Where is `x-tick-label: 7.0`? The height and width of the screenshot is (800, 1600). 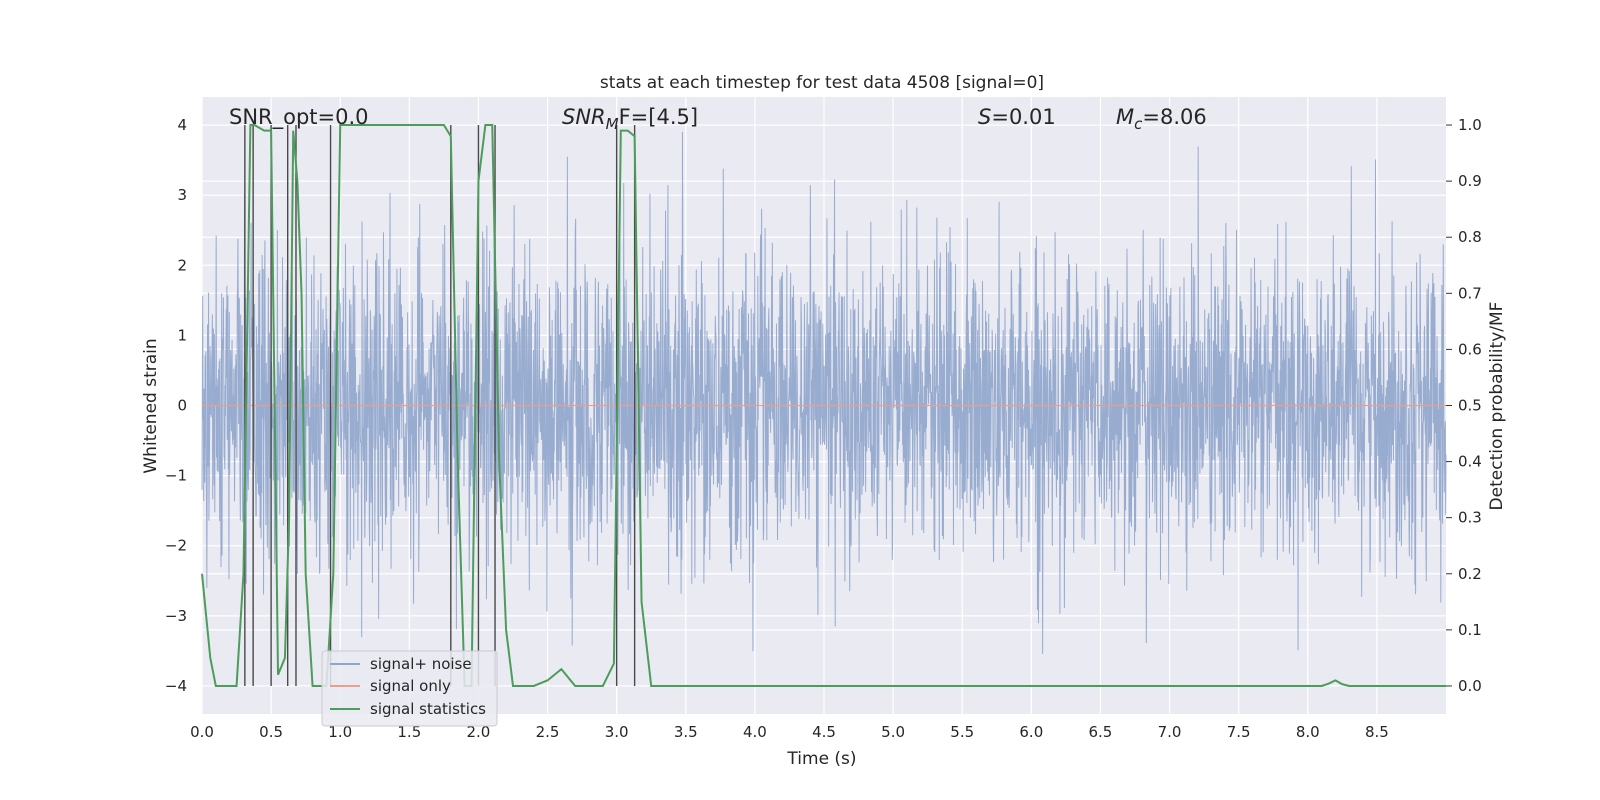 x-tick-label: 7.0 is located at coordinates (1170, 732).